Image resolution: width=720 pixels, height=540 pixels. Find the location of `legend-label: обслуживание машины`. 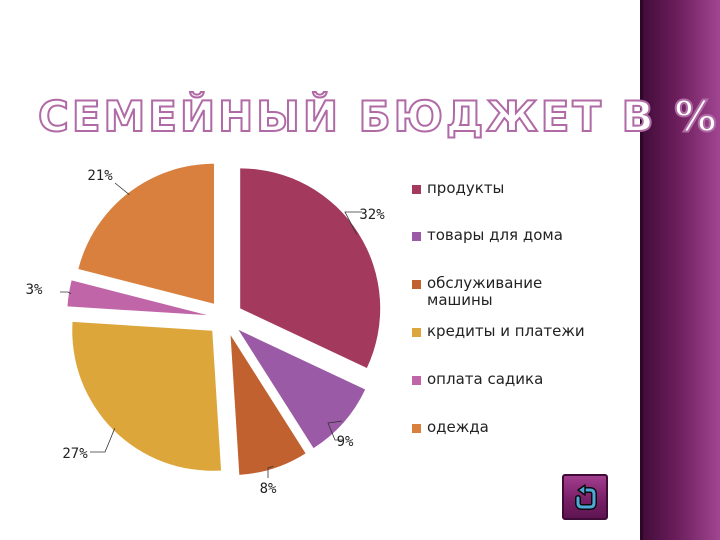

legend-label: обслуживание машины is located at coordinates (485, 291).